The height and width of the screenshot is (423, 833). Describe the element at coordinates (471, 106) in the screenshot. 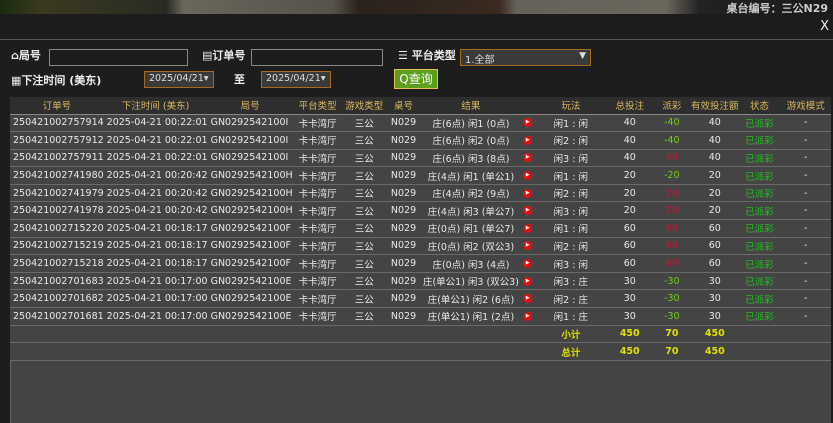

I see `column-header: 结果` at that location.